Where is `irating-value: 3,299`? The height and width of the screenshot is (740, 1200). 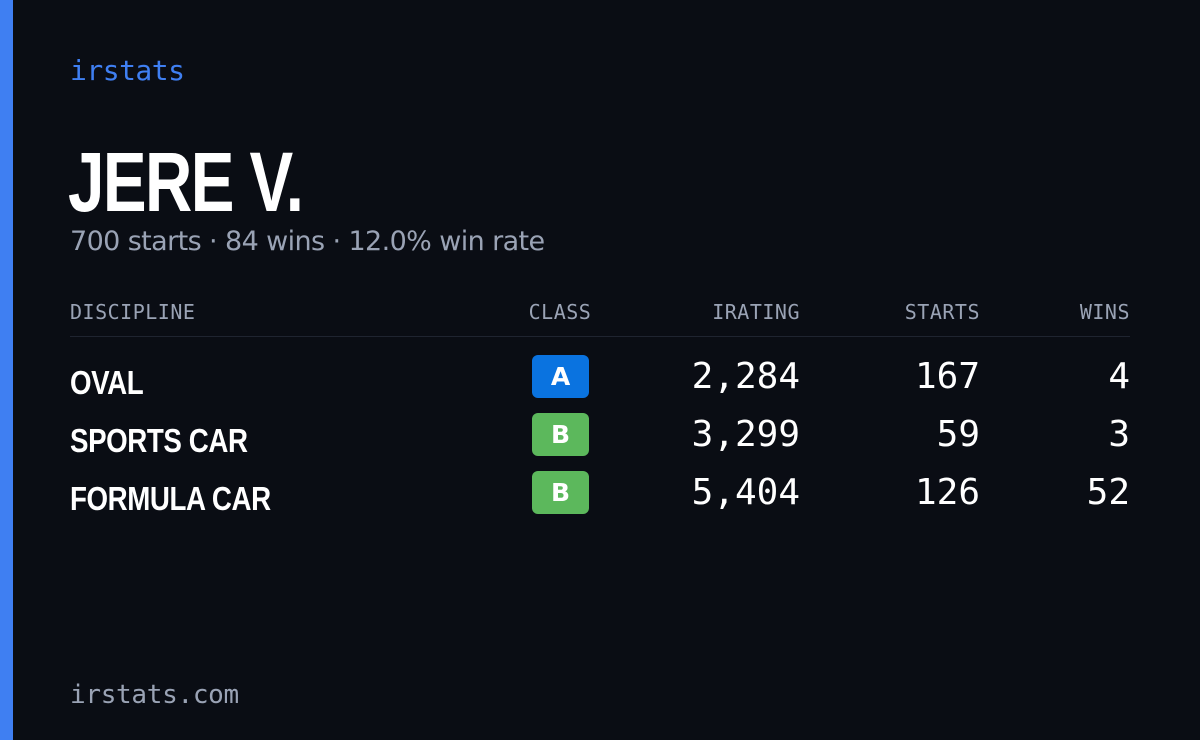 irating-value: 3,299 is located at coordinates (745, 434).